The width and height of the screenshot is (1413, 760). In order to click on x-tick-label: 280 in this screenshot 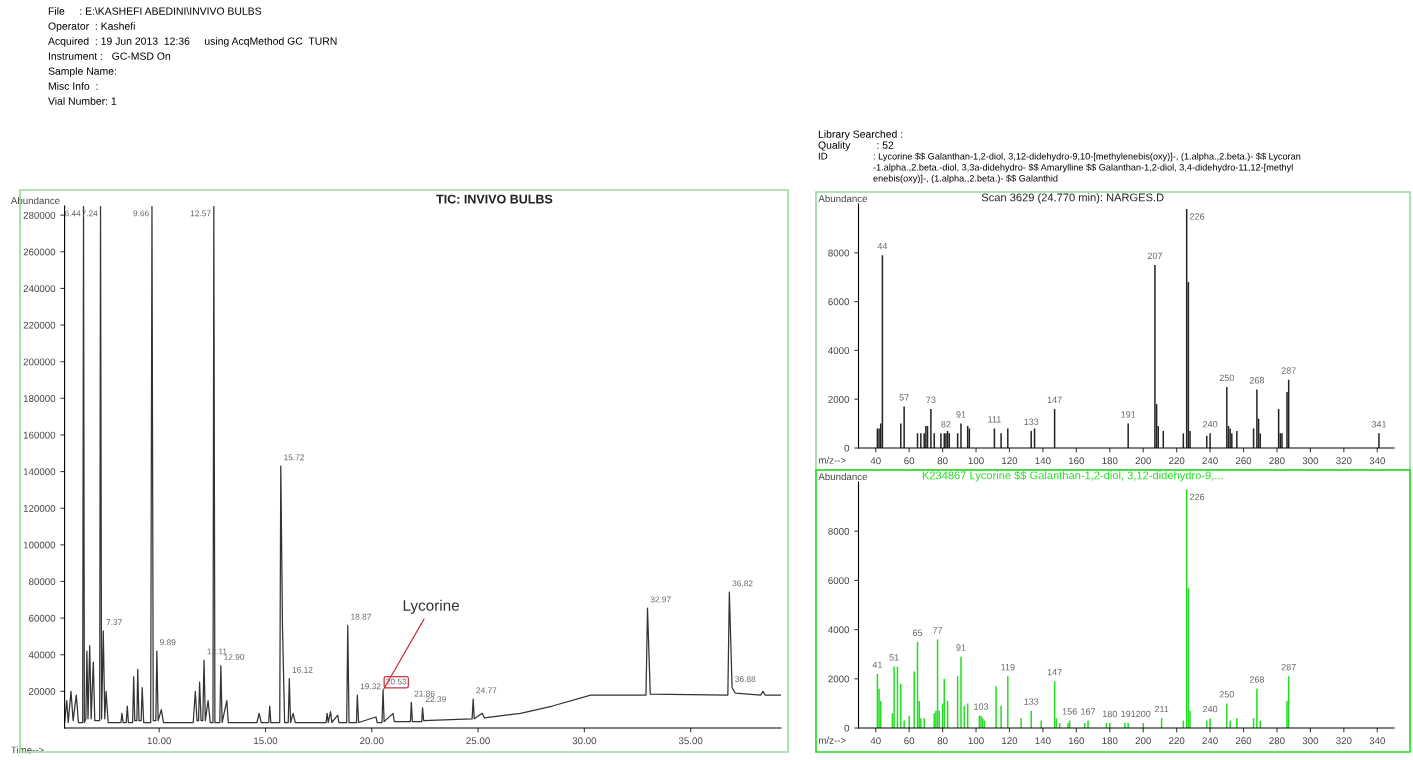, I will do `click(1277, 741)`.